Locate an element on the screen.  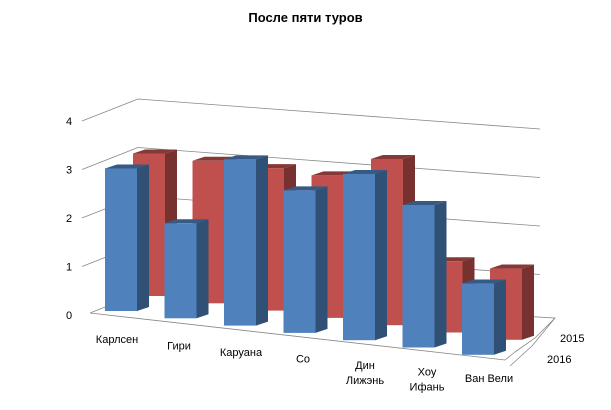
x-tick-label: Ван Вели is located at coordinates (489, 379).